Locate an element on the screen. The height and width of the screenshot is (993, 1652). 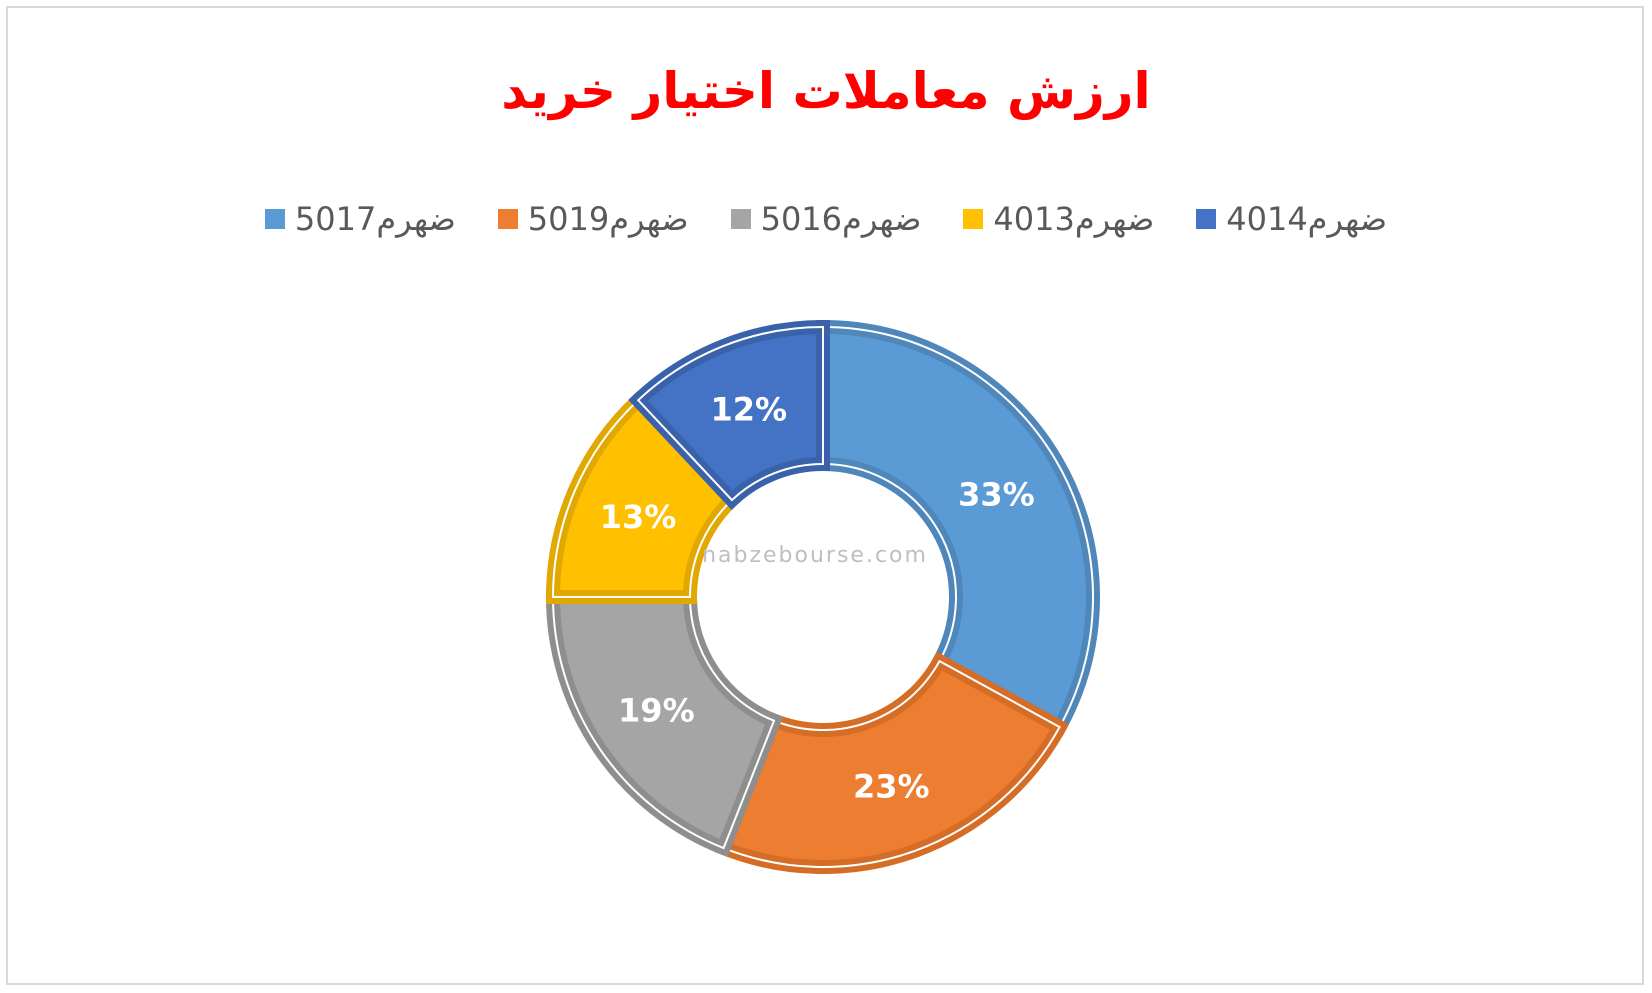
slice-data-label: 19% is located at coordinates (656, 710).